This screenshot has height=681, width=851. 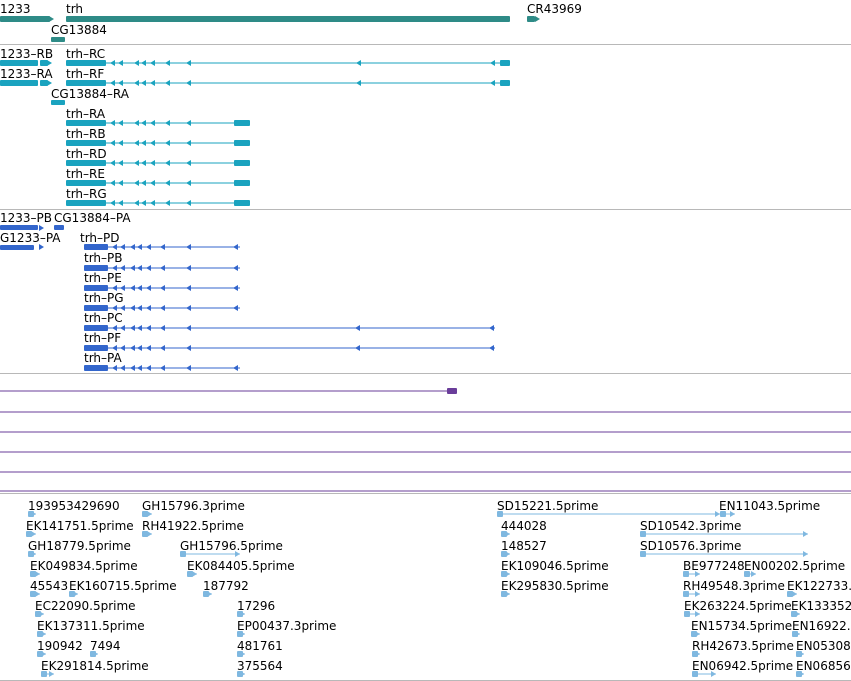 What do you see at coordinates (123, 586) in the screenshot?
I see `est-label: EK160715.5prime` at bounding box center [123, 586].